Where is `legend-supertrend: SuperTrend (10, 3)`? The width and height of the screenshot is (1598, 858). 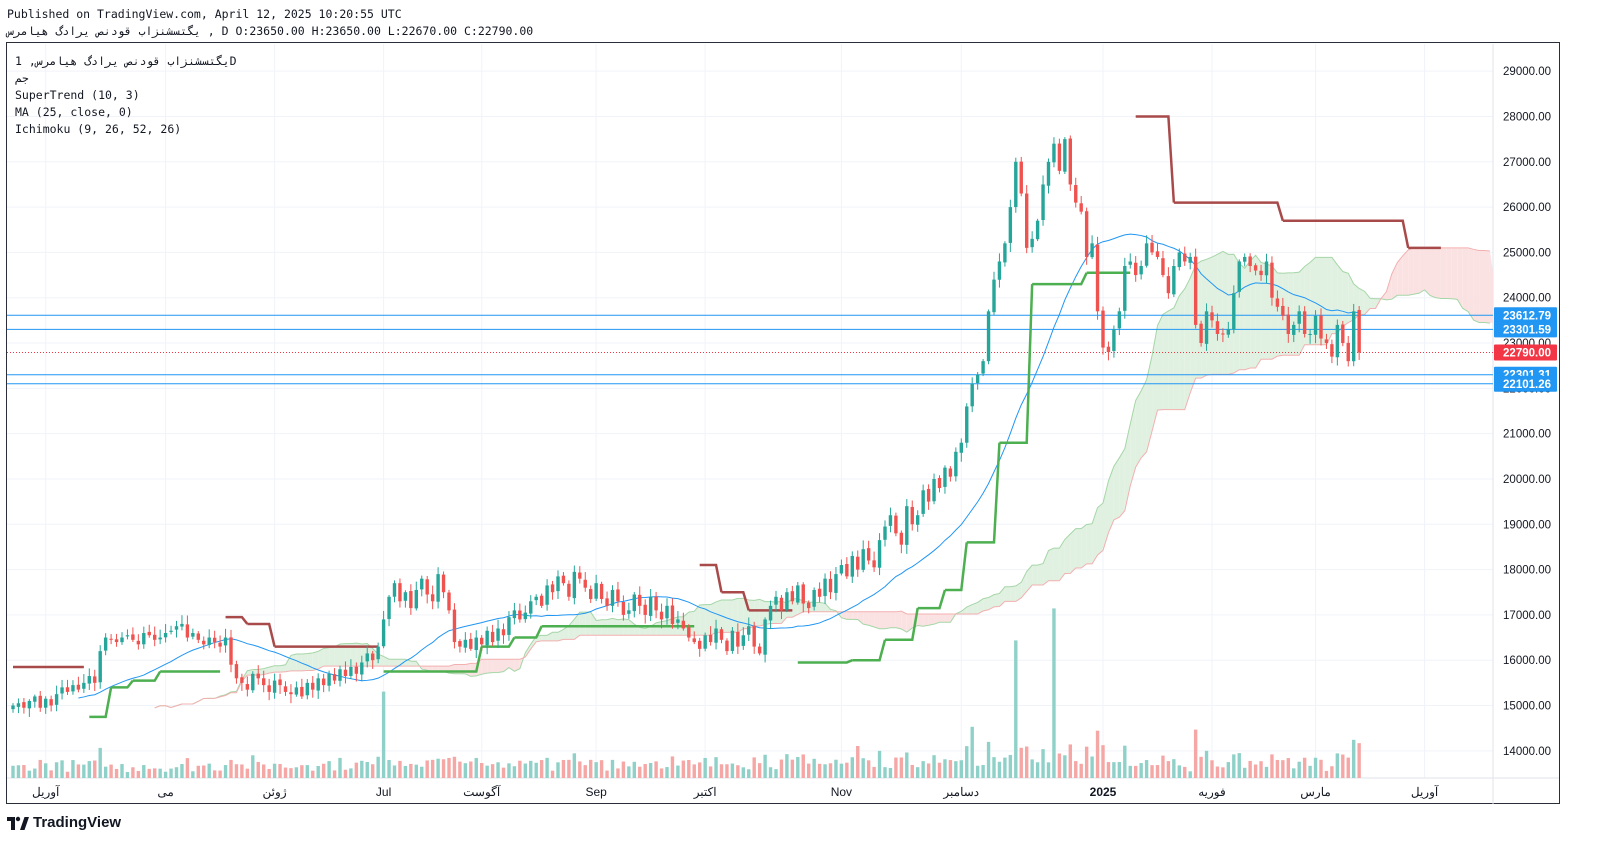 legend-supertrend: SuperTrend (10, 3) is located at coordinates (77, 95).